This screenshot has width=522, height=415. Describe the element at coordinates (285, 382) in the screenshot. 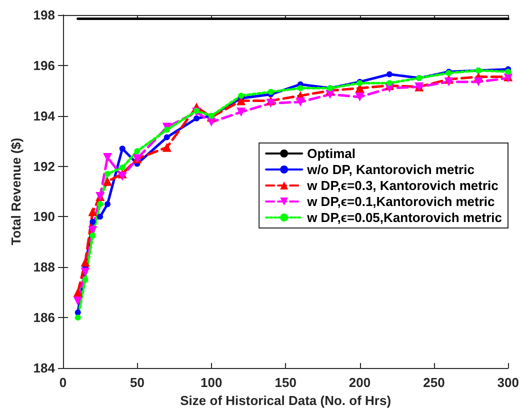

I see `x-tick-label: 150` at that location.